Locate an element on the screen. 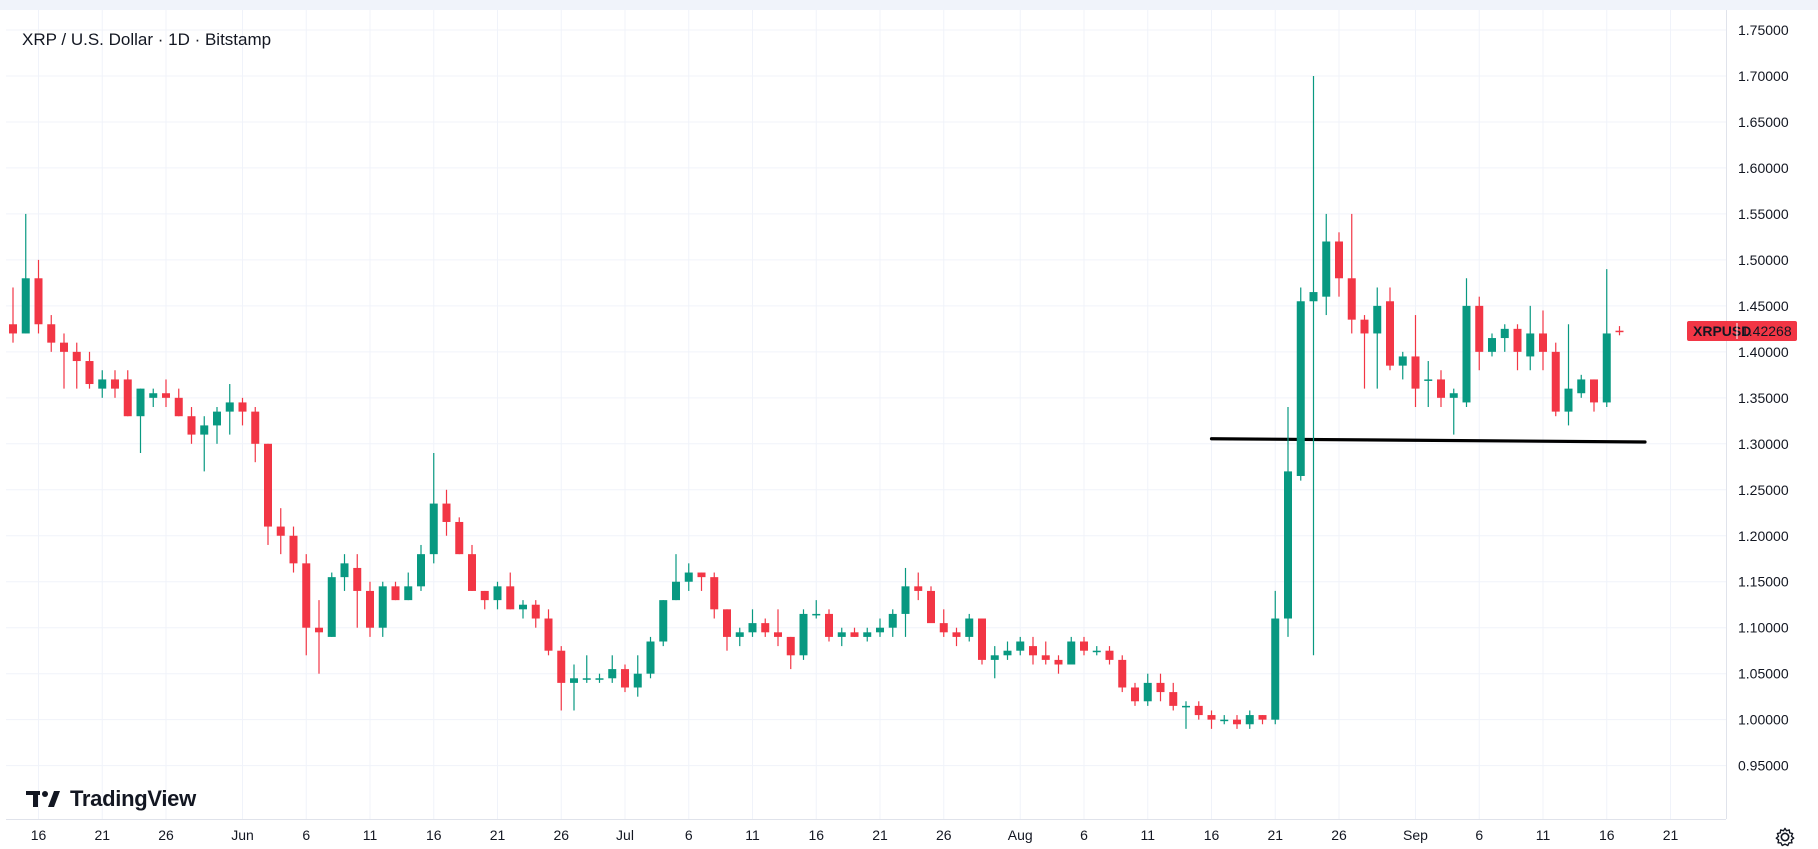 This screenshot has height=849, width=1818. support-trendline is located at coordinates (1428, 440).